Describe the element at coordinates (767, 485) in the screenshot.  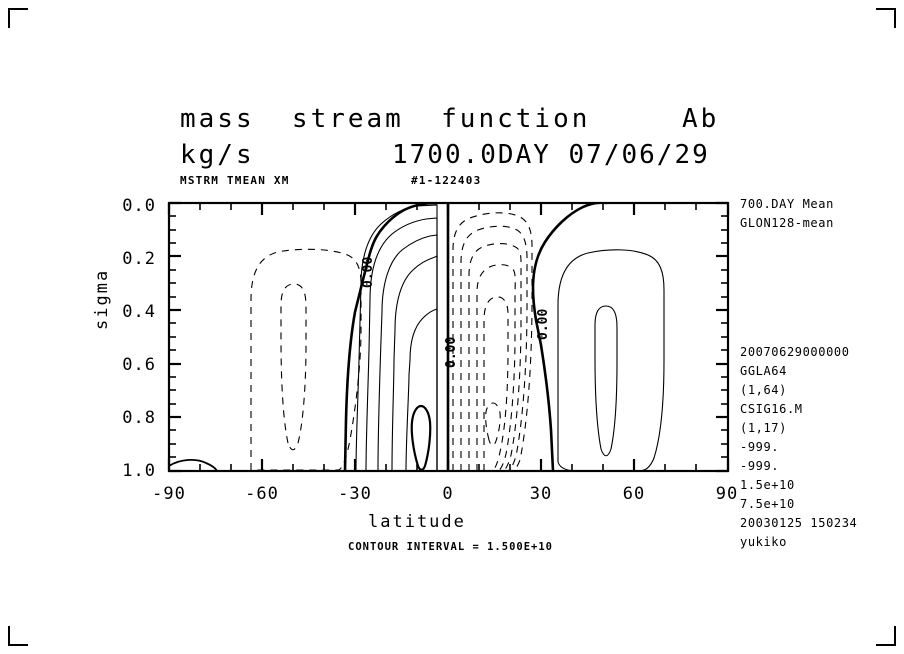
I see `metadata-contour-min: 1.5e+10` at that location.